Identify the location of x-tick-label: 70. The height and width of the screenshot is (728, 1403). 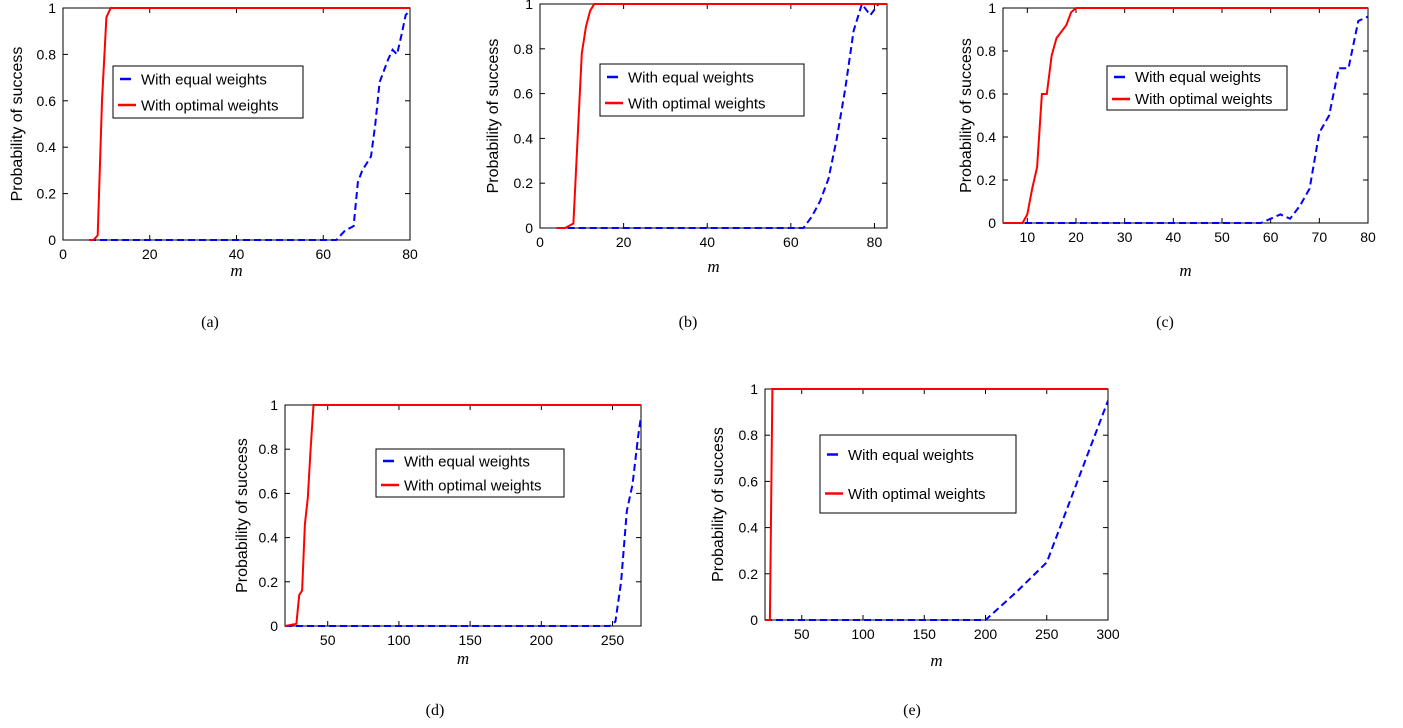
(1320, 237).